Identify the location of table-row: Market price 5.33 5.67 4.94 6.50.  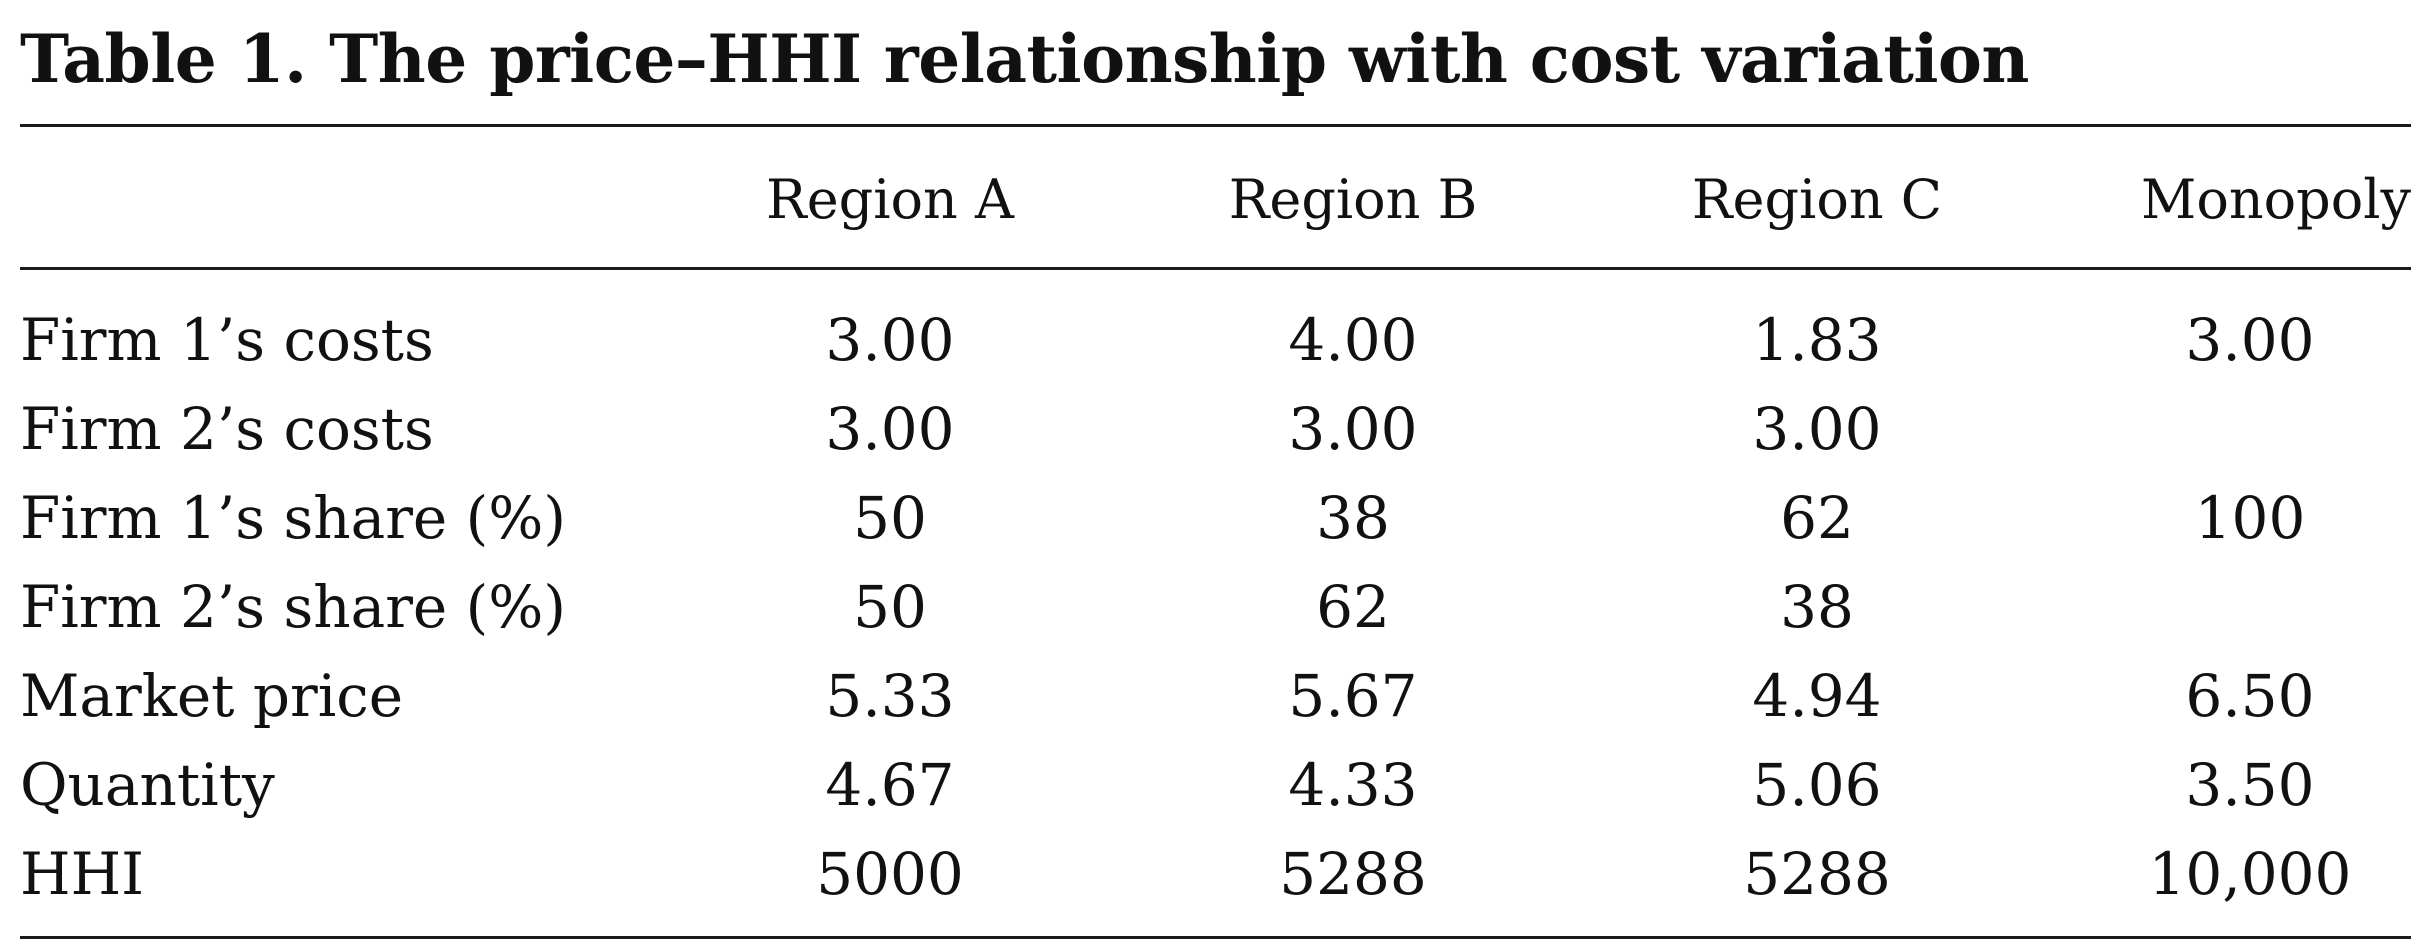
(1215, 696).